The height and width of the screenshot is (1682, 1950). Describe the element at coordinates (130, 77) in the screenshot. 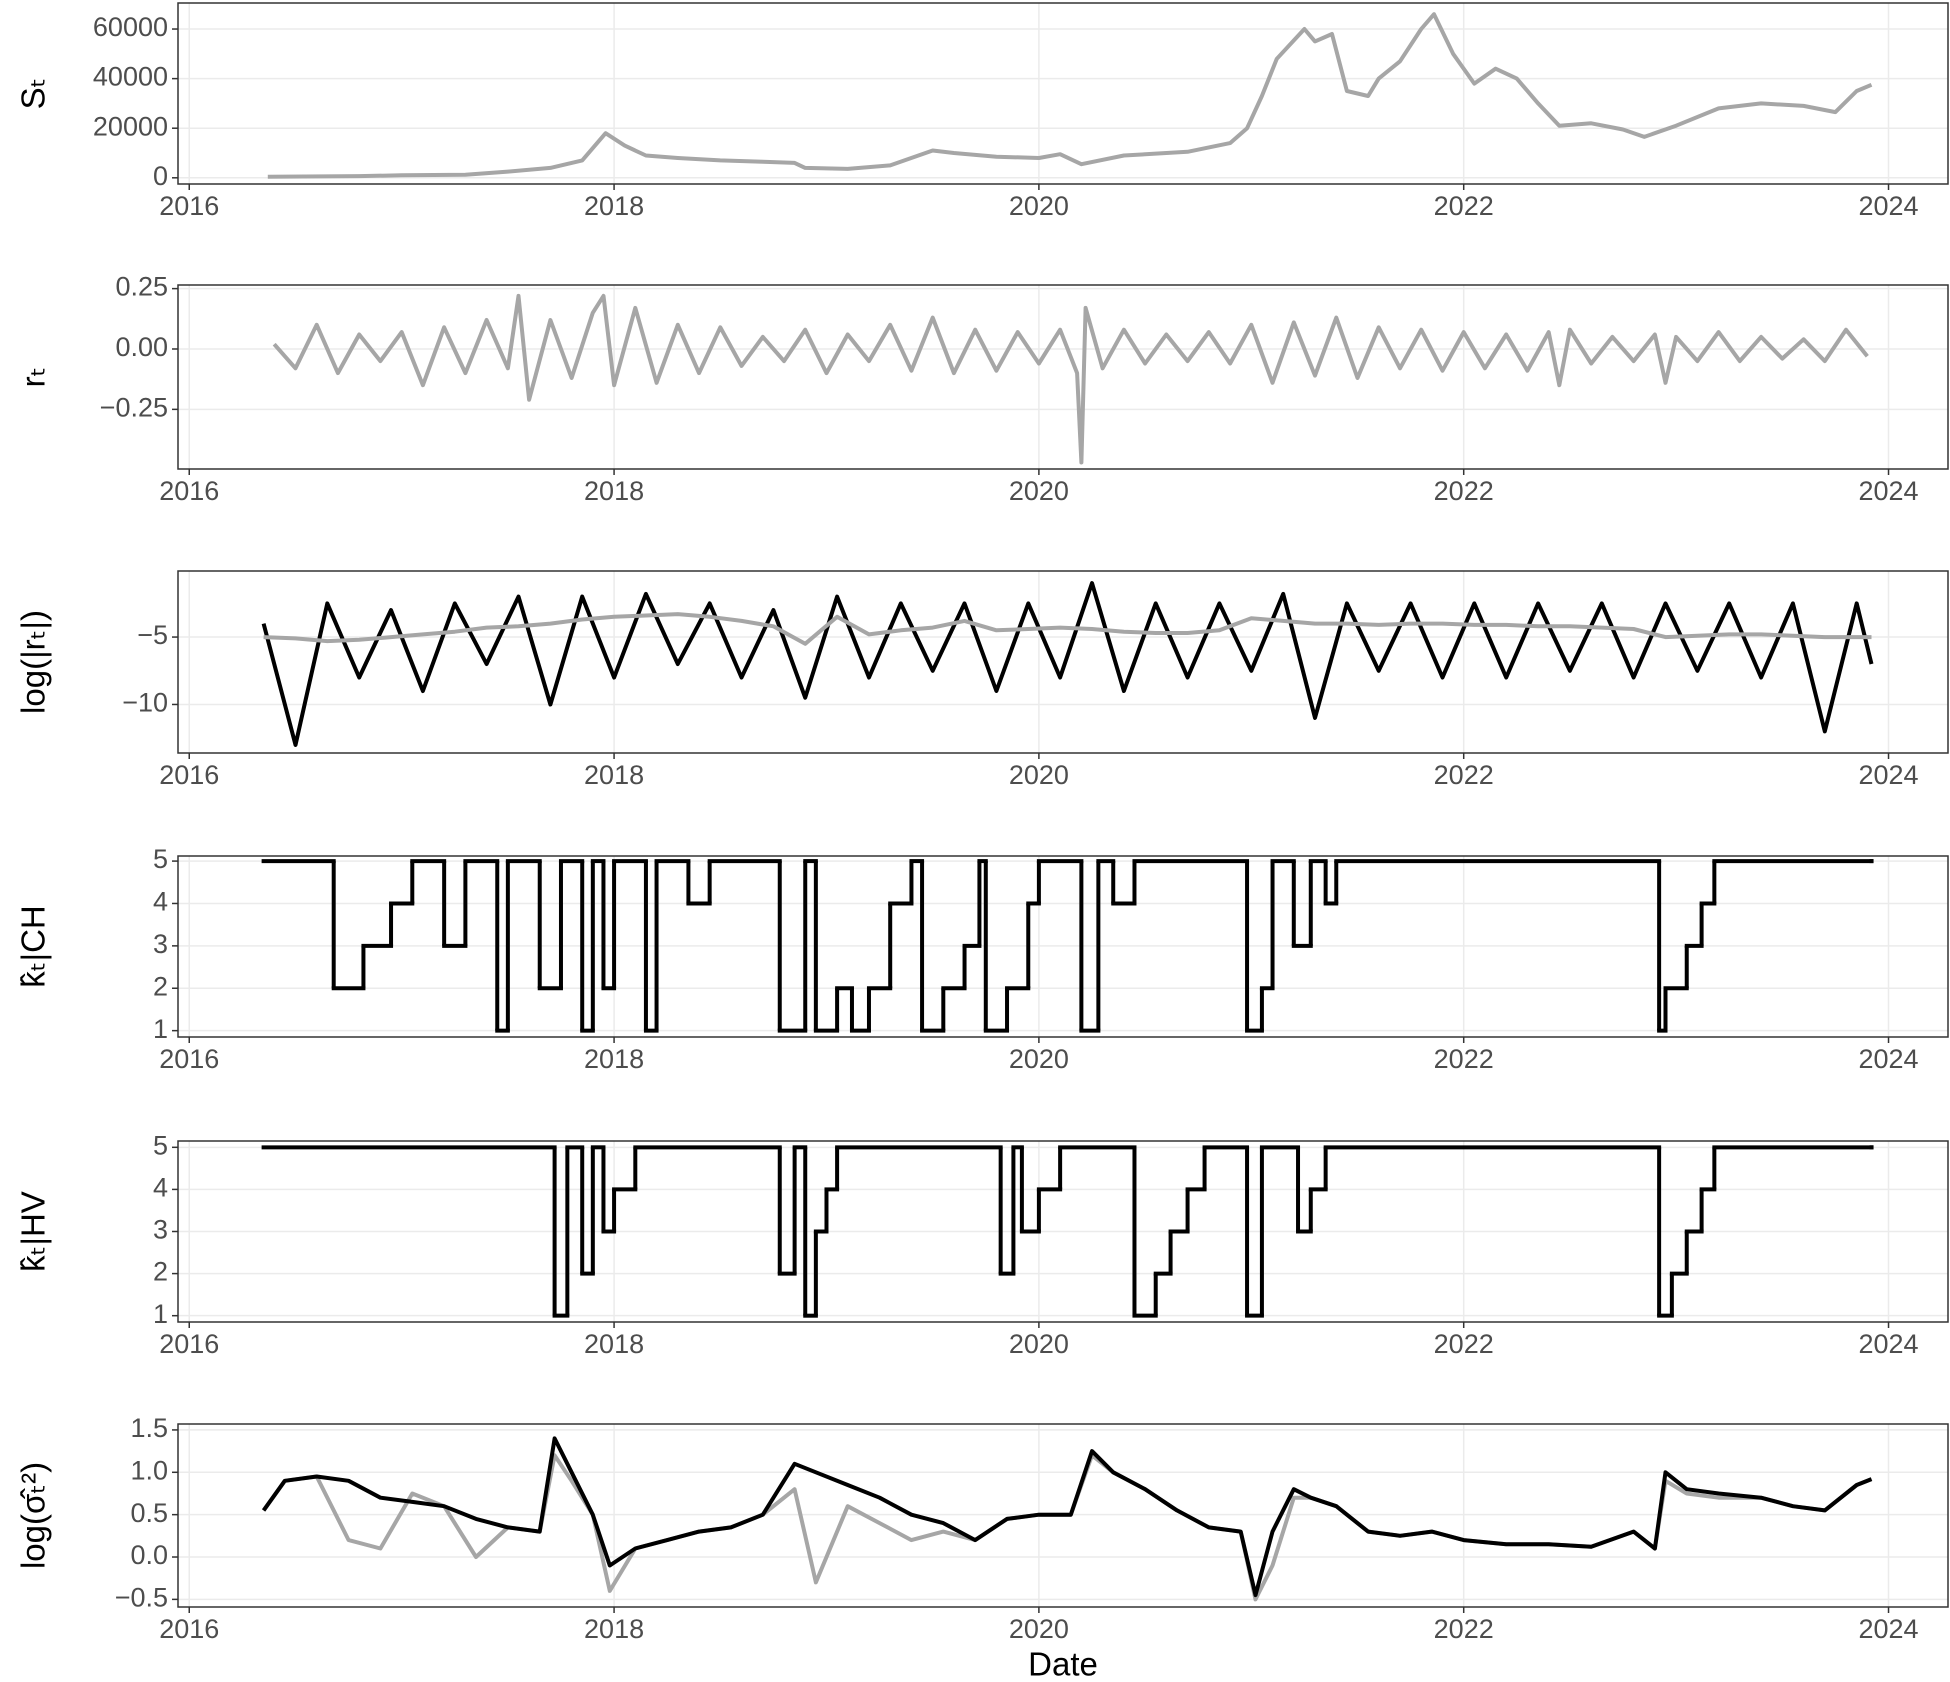

I see `y-tick-label: 40000` at that location.